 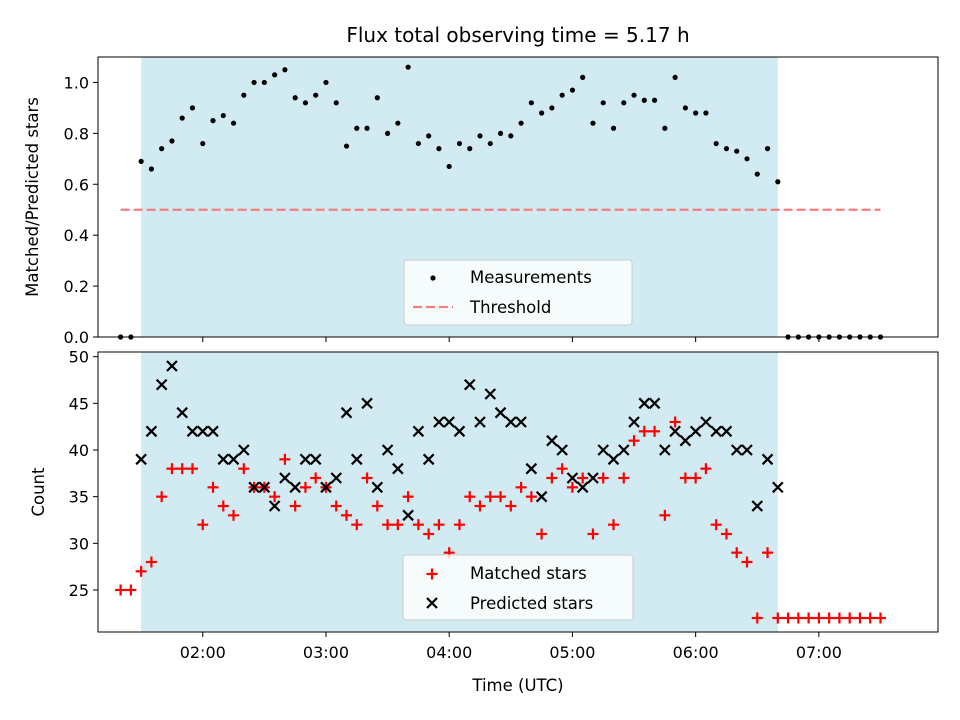 I want to click on legend-matched-marker, so click(x=432, y=574).